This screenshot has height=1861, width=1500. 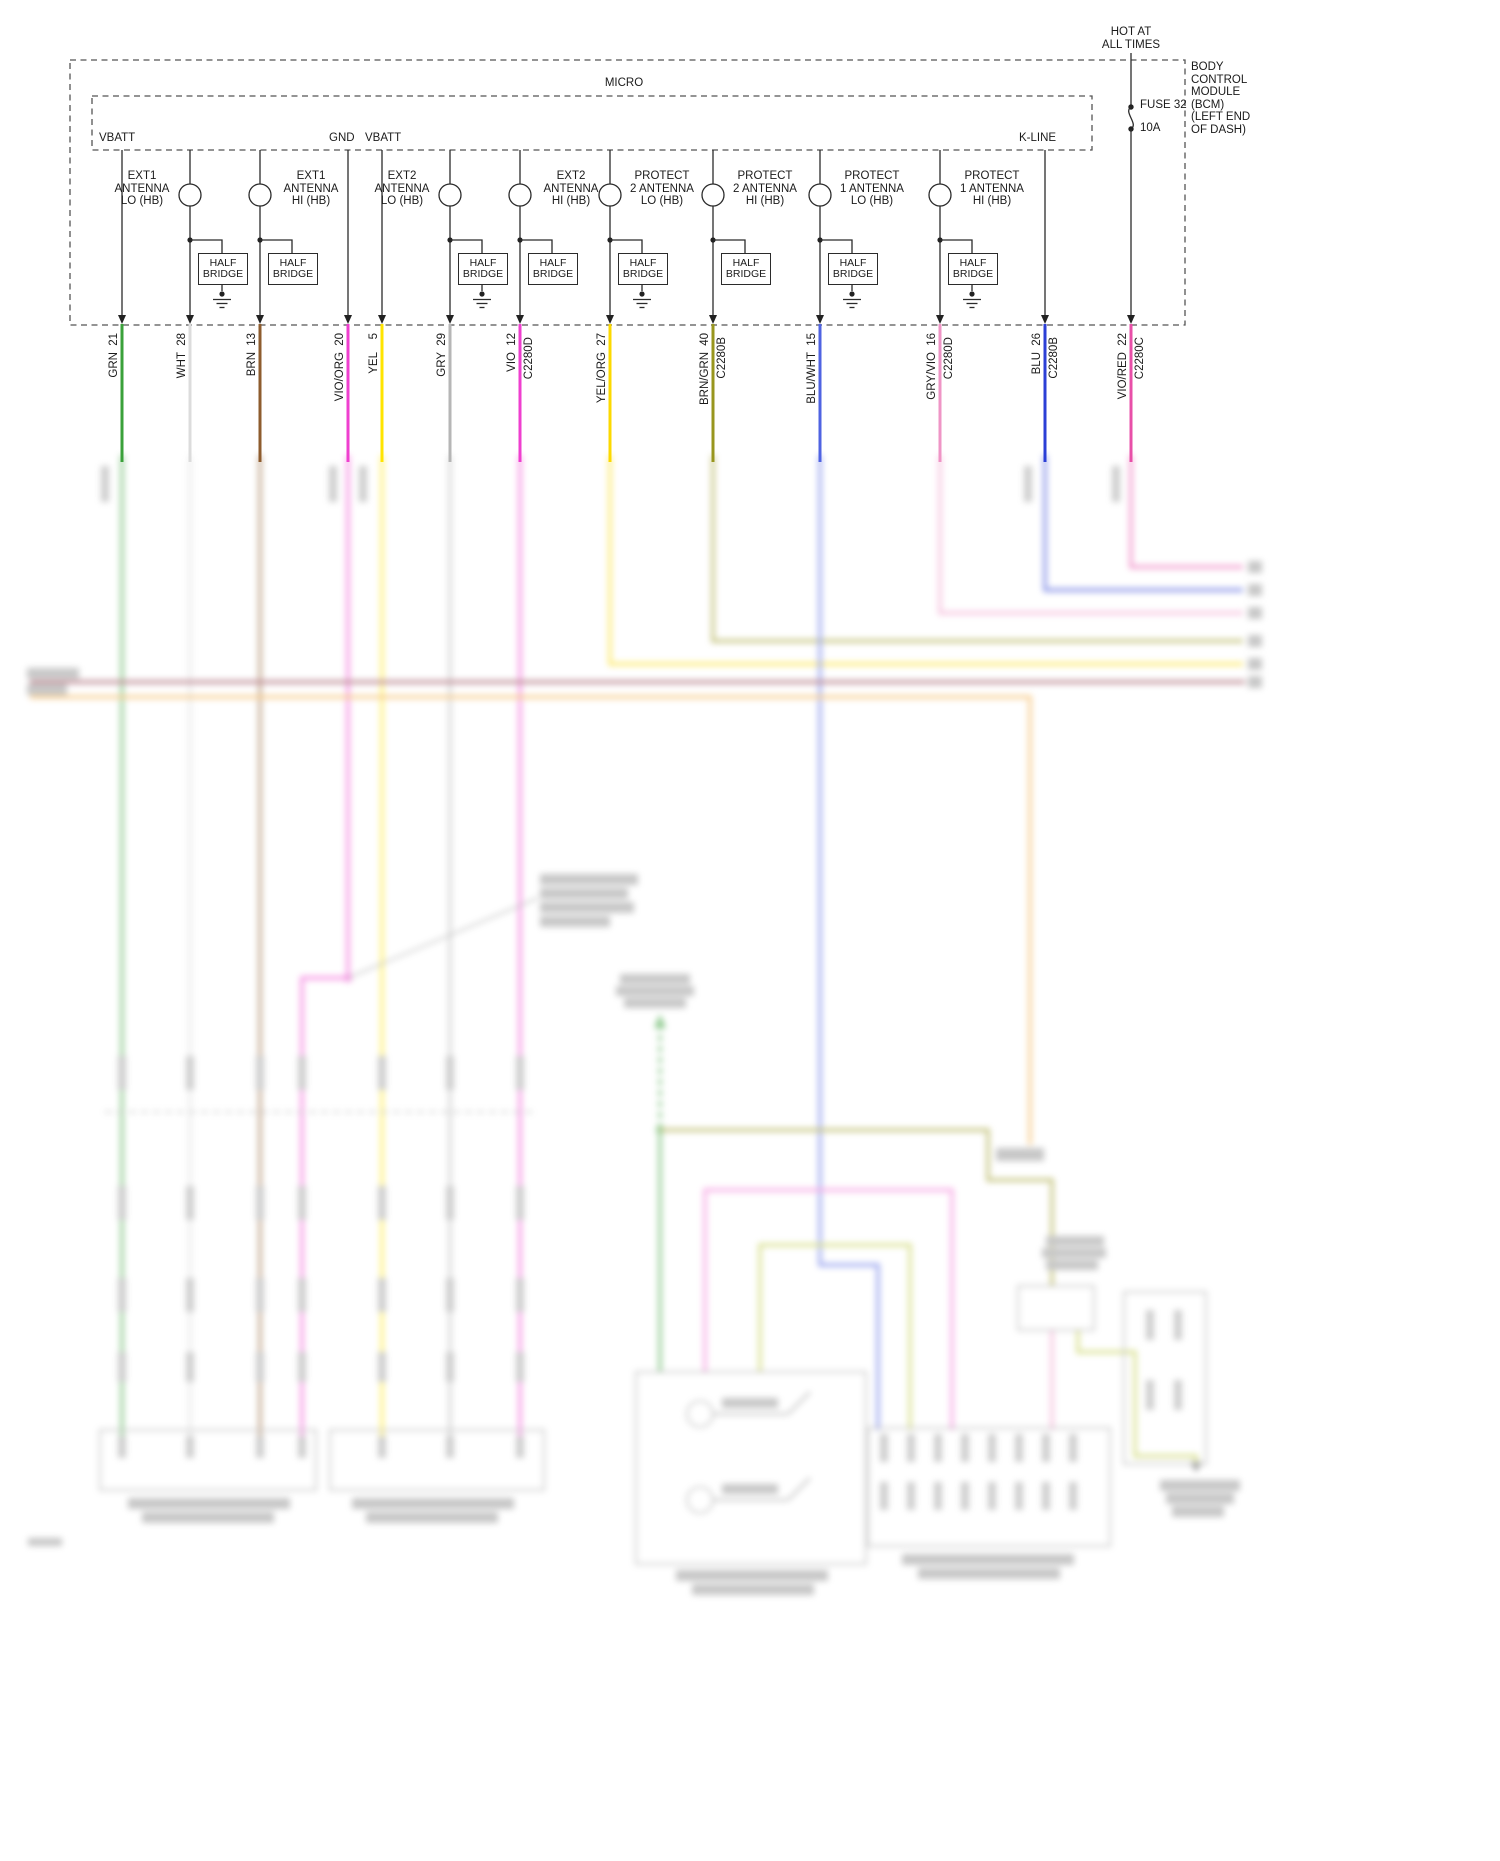 What do you see at coordinates (597, 296) in the screenshot?
I see `ground-symbols` at bounding box center [597, 296].